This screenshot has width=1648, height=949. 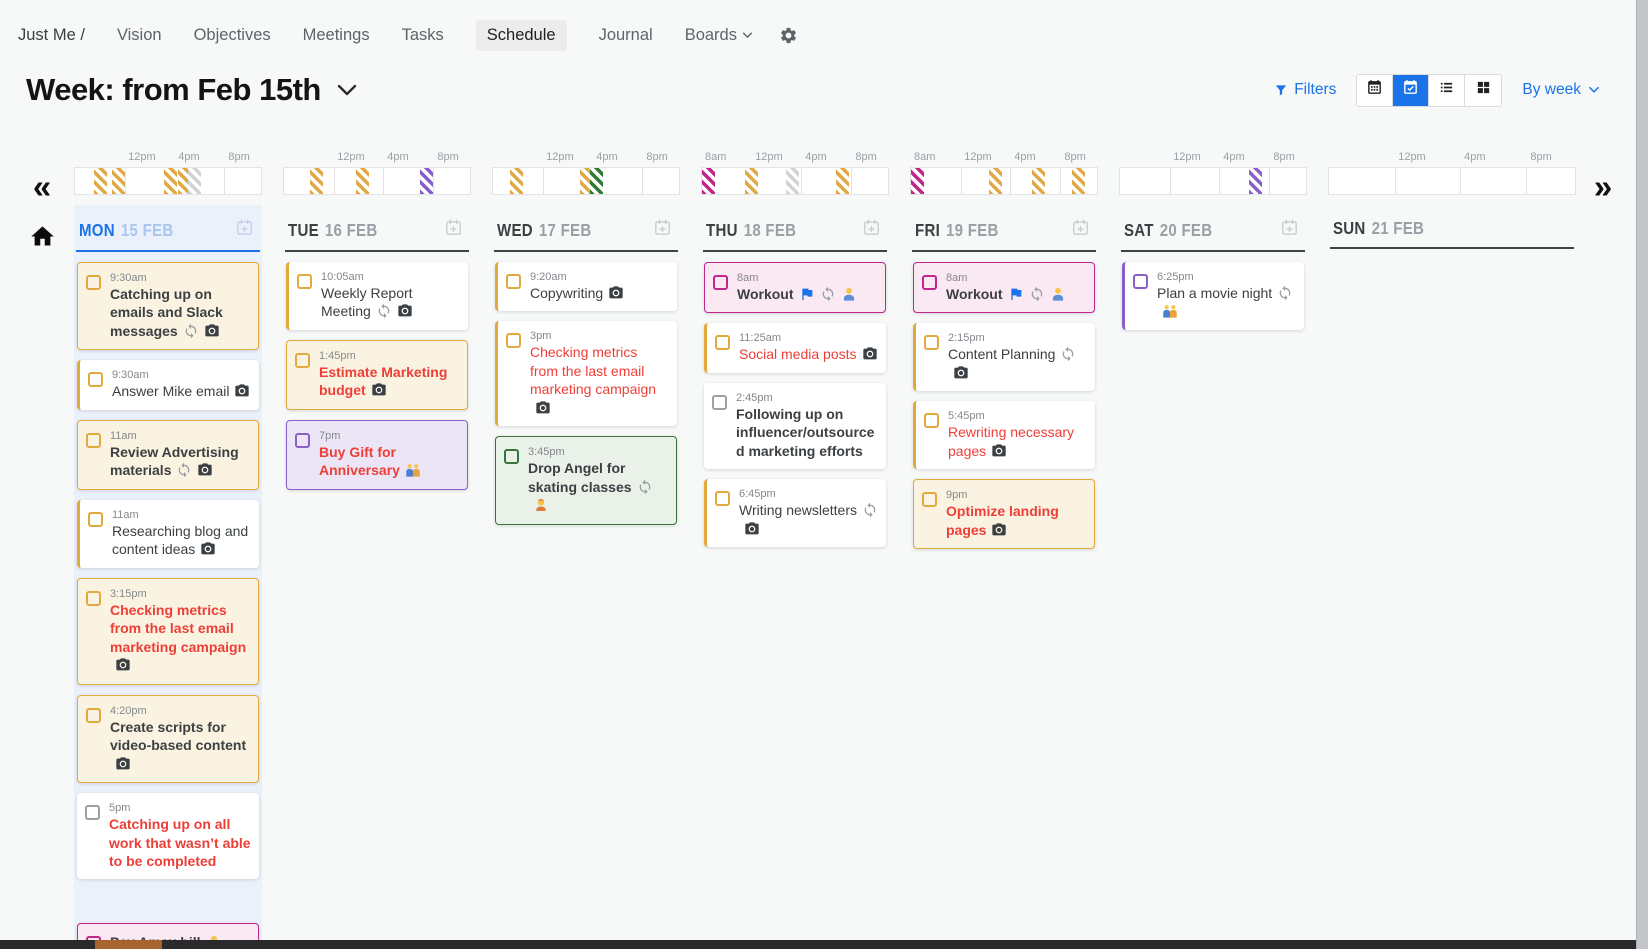 What do you see at coordinates (168, 385) in the screenshot?
I see `task-card: 9:30am Answer Mike email` at bounding box center [168, 385].